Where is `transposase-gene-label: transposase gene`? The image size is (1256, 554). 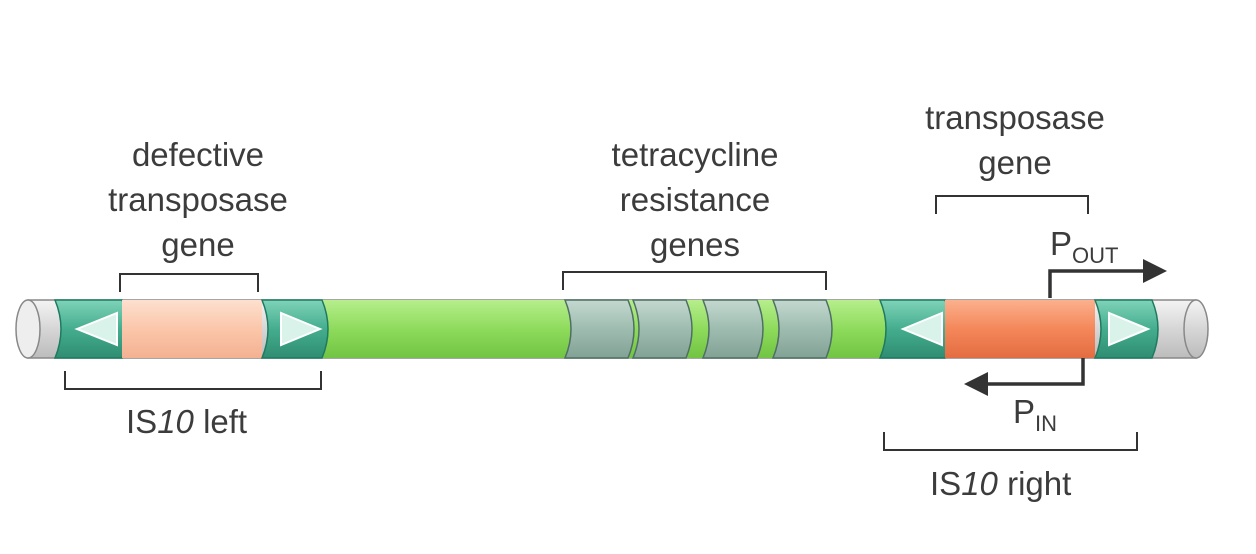 transposase-gene-label: transposase gene is located at coordinates (1015, 140).